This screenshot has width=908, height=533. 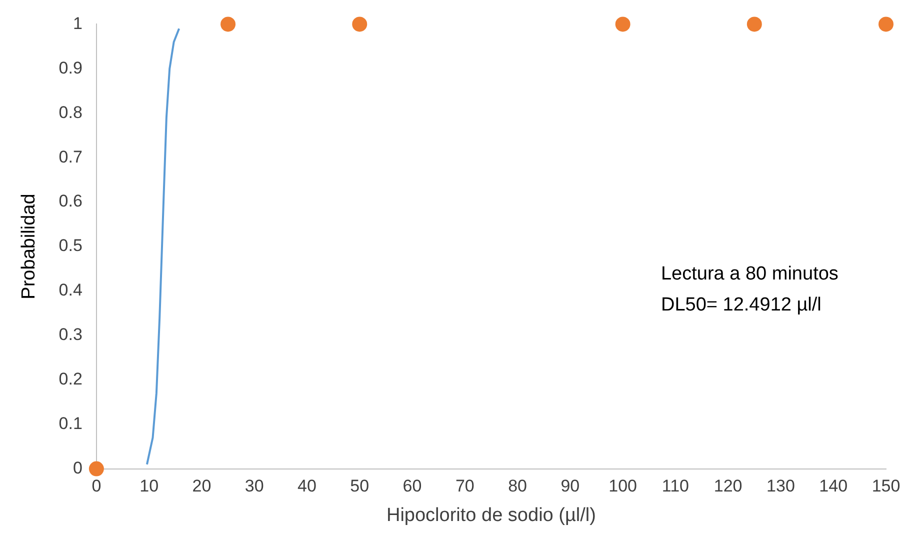 What do you see at coordinates (29, 247) in the screenshot?
I see `y-axis-title: Probabilidad` at bounding box center [29, 247].